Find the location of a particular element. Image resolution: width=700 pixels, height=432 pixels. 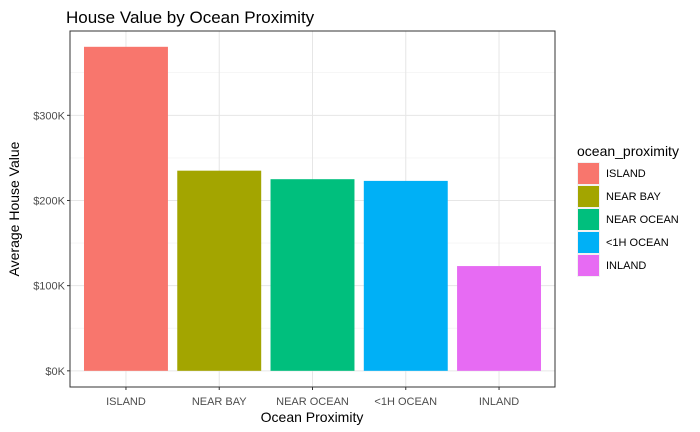

y-axis-title: Average House Value is located at coordinates (14, 208).